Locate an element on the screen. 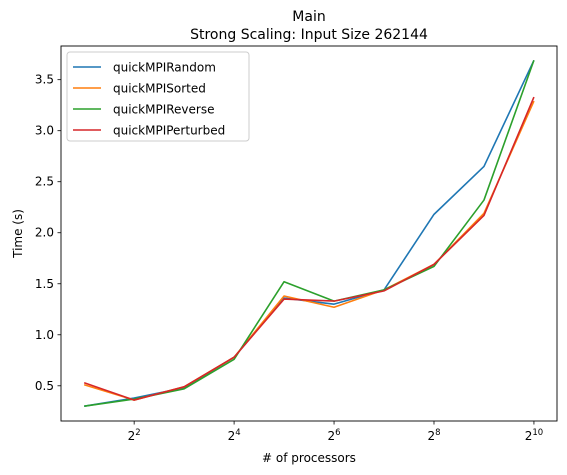 Image resolution: width=567 pixels, height=475 pixels. y-tick-label: 1.5 is located at coordinates (44, 284).